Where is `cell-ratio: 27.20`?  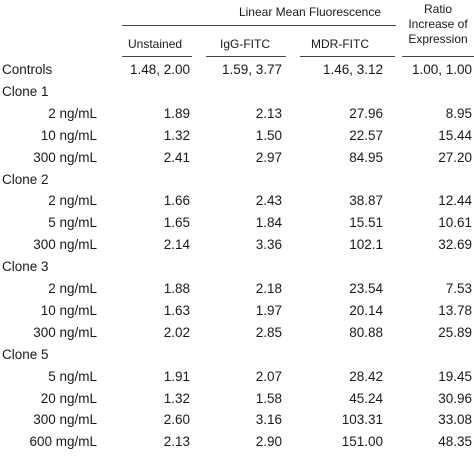
cell-ratio: 27.20 is located at coordinates (455, 157).